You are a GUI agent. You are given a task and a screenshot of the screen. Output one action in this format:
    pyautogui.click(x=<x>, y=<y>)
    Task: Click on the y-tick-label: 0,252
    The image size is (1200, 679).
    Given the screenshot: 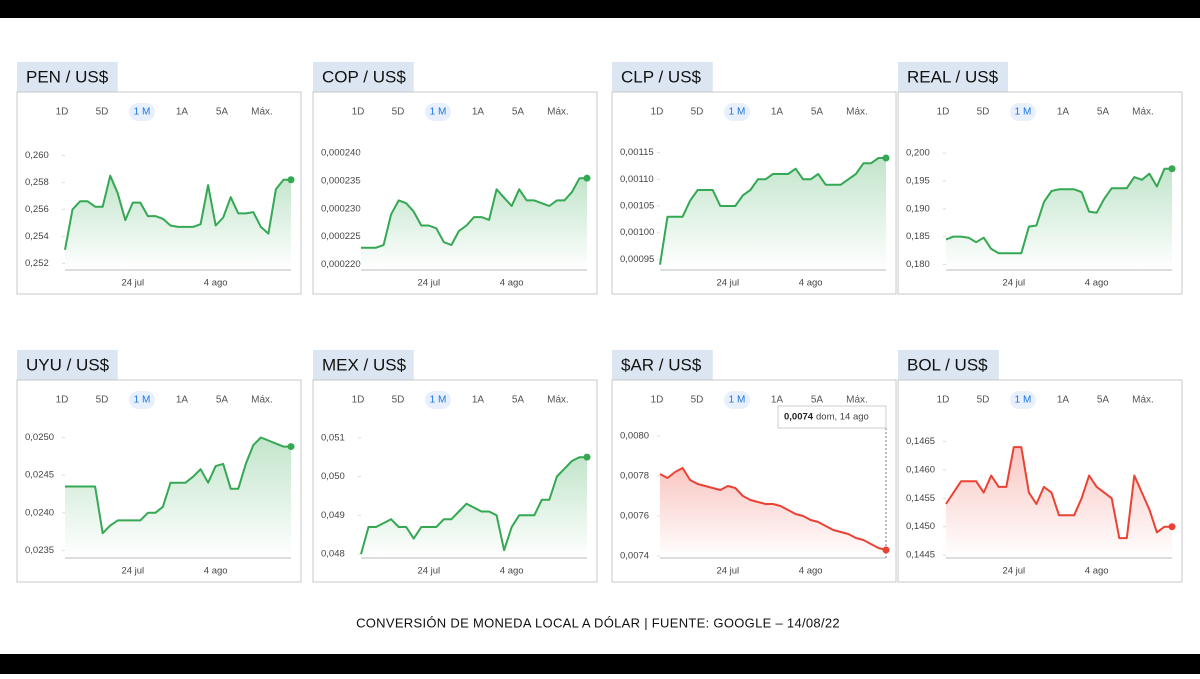 What is the action you would take?
    pyautogui.click(x=37, y=263)
    